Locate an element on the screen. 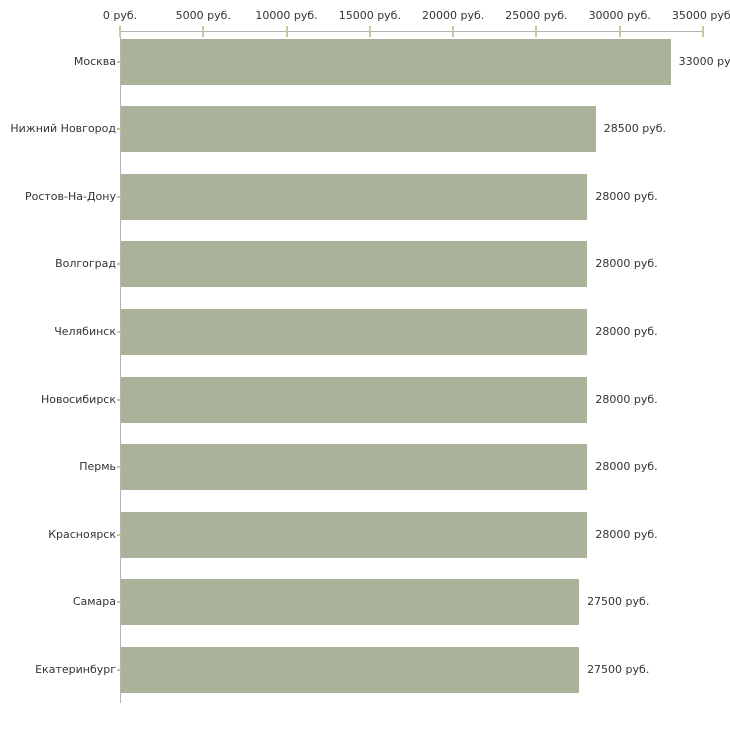 The width and height of the screenshot is (730, 730). category-label: Самара is located at coordinates (94, 602).